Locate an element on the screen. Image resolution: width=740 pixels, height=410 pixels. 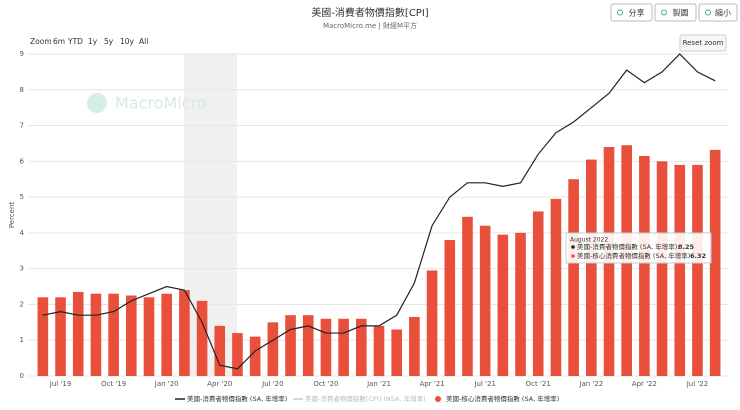
zoom-option: 5y is located at coordinates (109, 41).